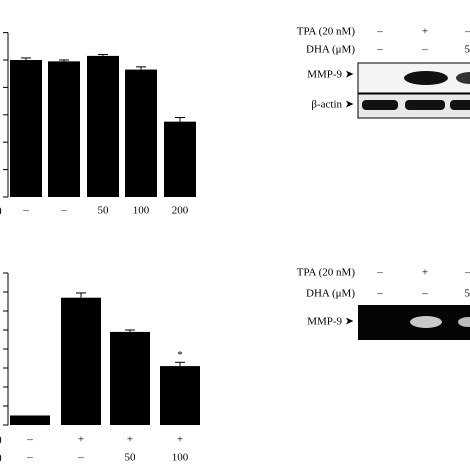 This screenshot has width=470, height=470. What do you see at coordinates (180, 211) in the screenshot?
I see `x-tick-label: 200` at bounding box center [180, 211].